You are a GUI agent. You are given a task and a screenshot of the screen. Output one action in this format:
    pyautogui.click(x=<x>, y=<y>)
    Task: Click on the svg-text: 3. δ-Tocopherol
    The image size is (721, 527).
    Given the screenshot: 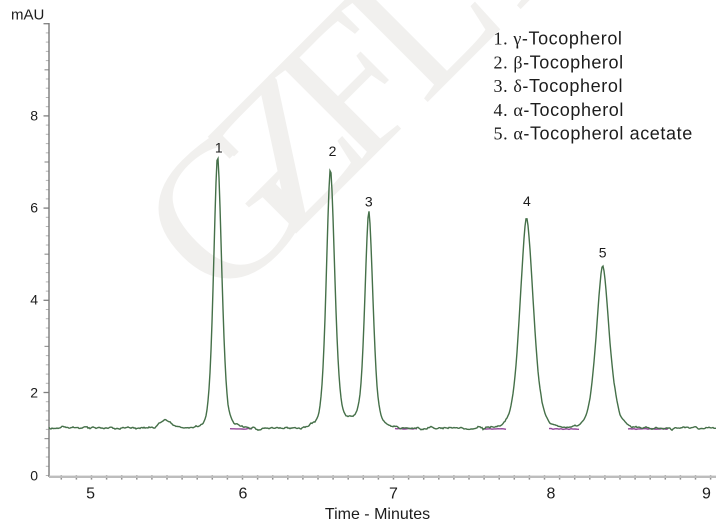 What is the action you would take?
    pyautogui.click(x=559, y=86)
    